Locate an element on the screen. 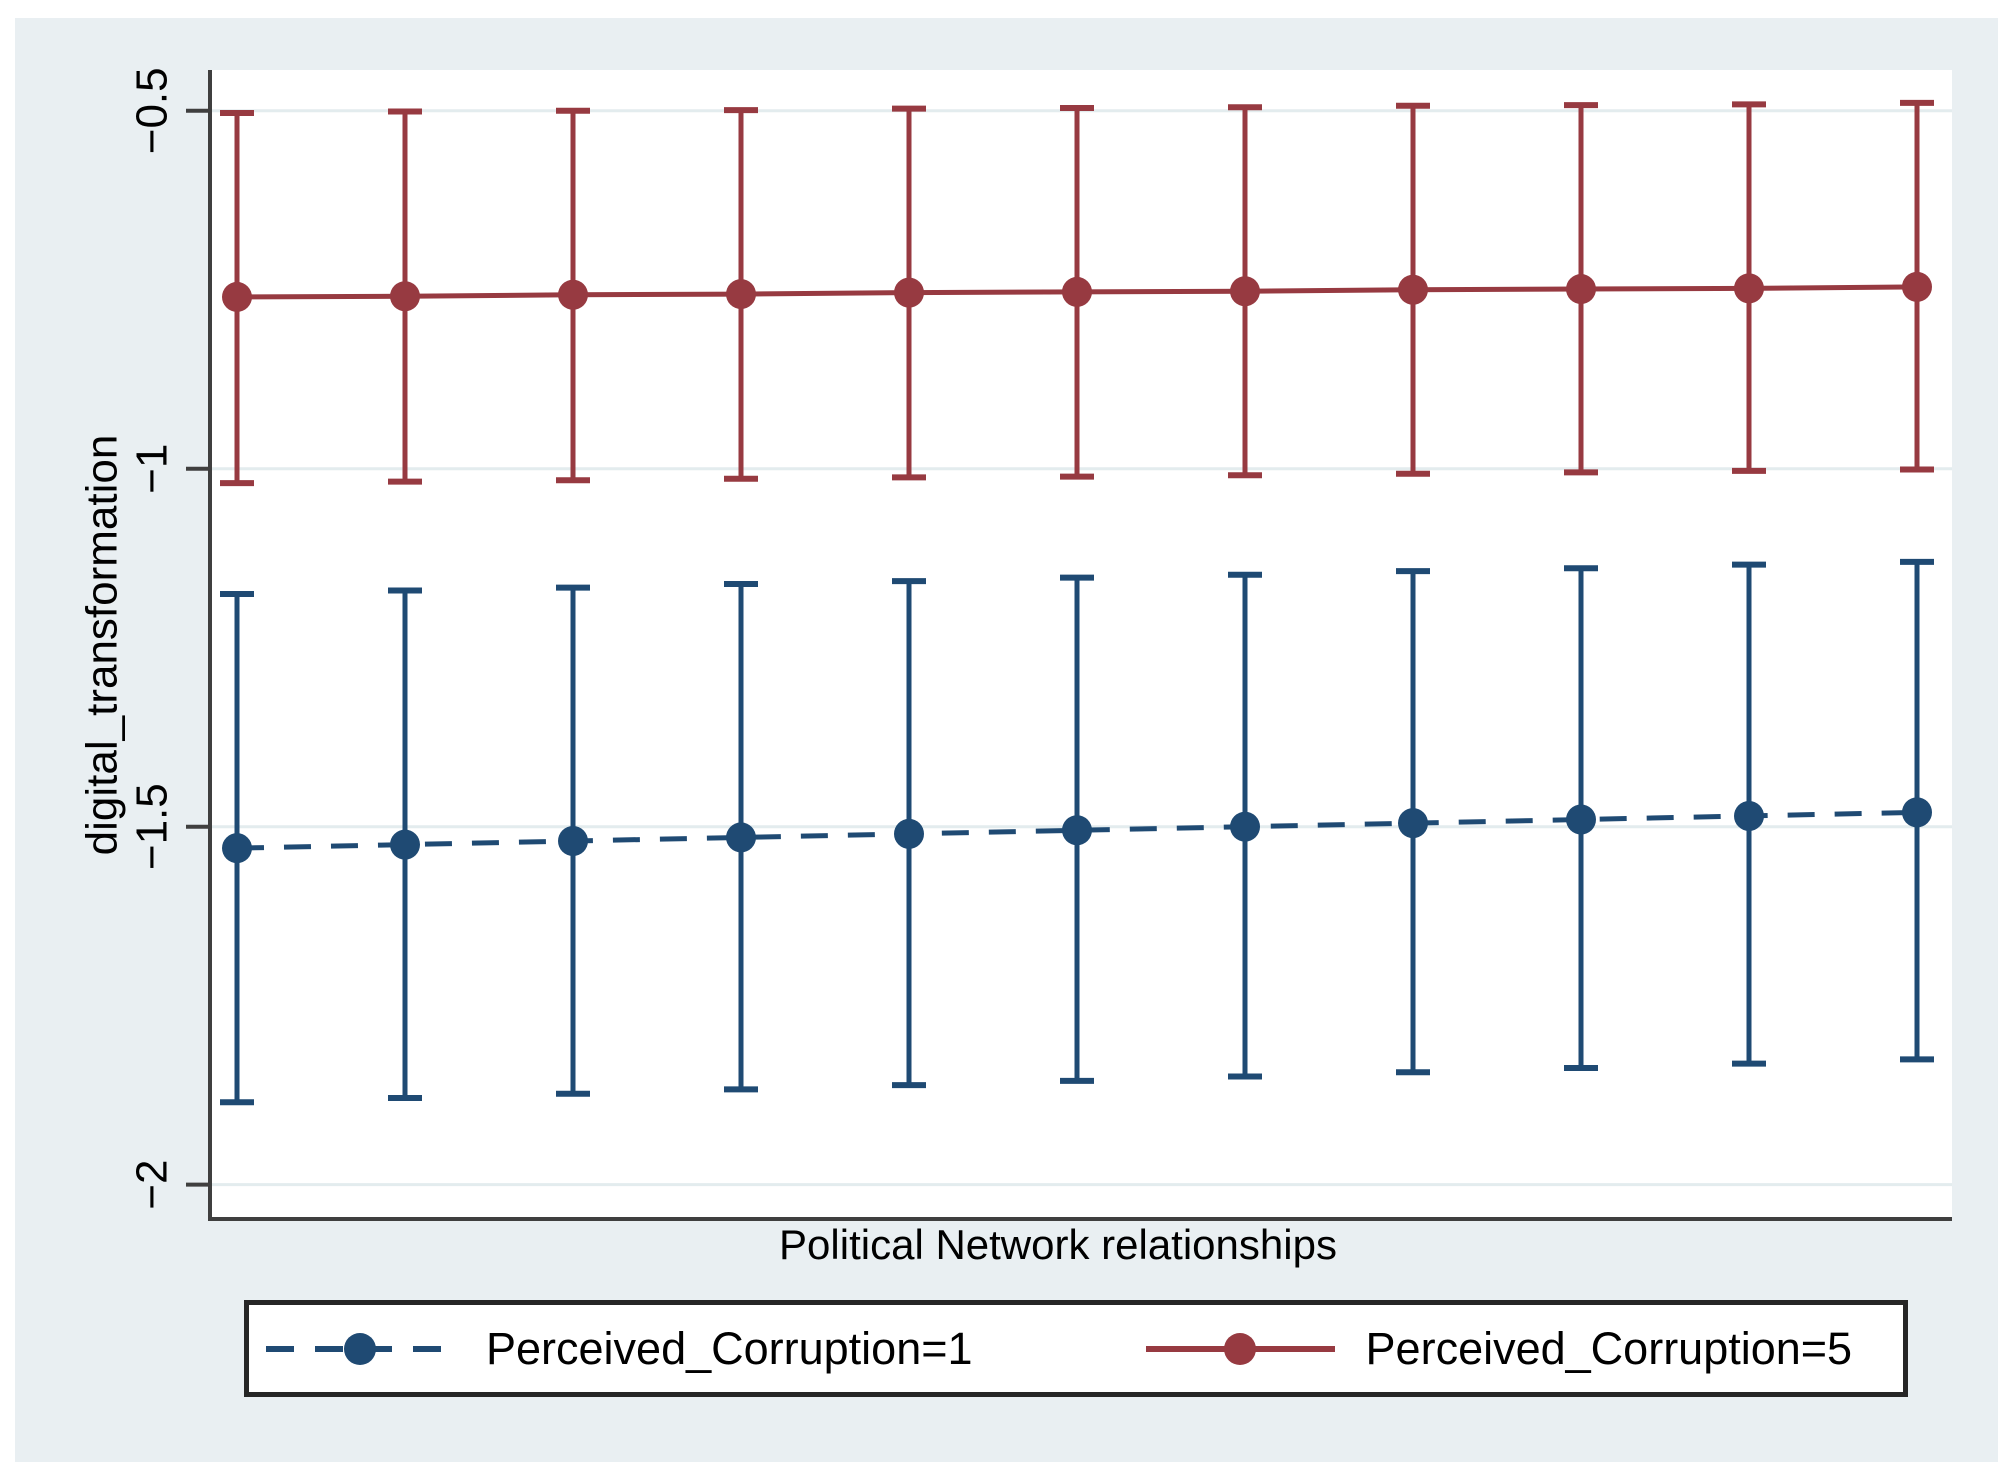 The width and height of the screenshot is (2013, 1482). legend-entry-corruption-5: Perceived_Corruption=5 is located at coordinates (1498, 1348).